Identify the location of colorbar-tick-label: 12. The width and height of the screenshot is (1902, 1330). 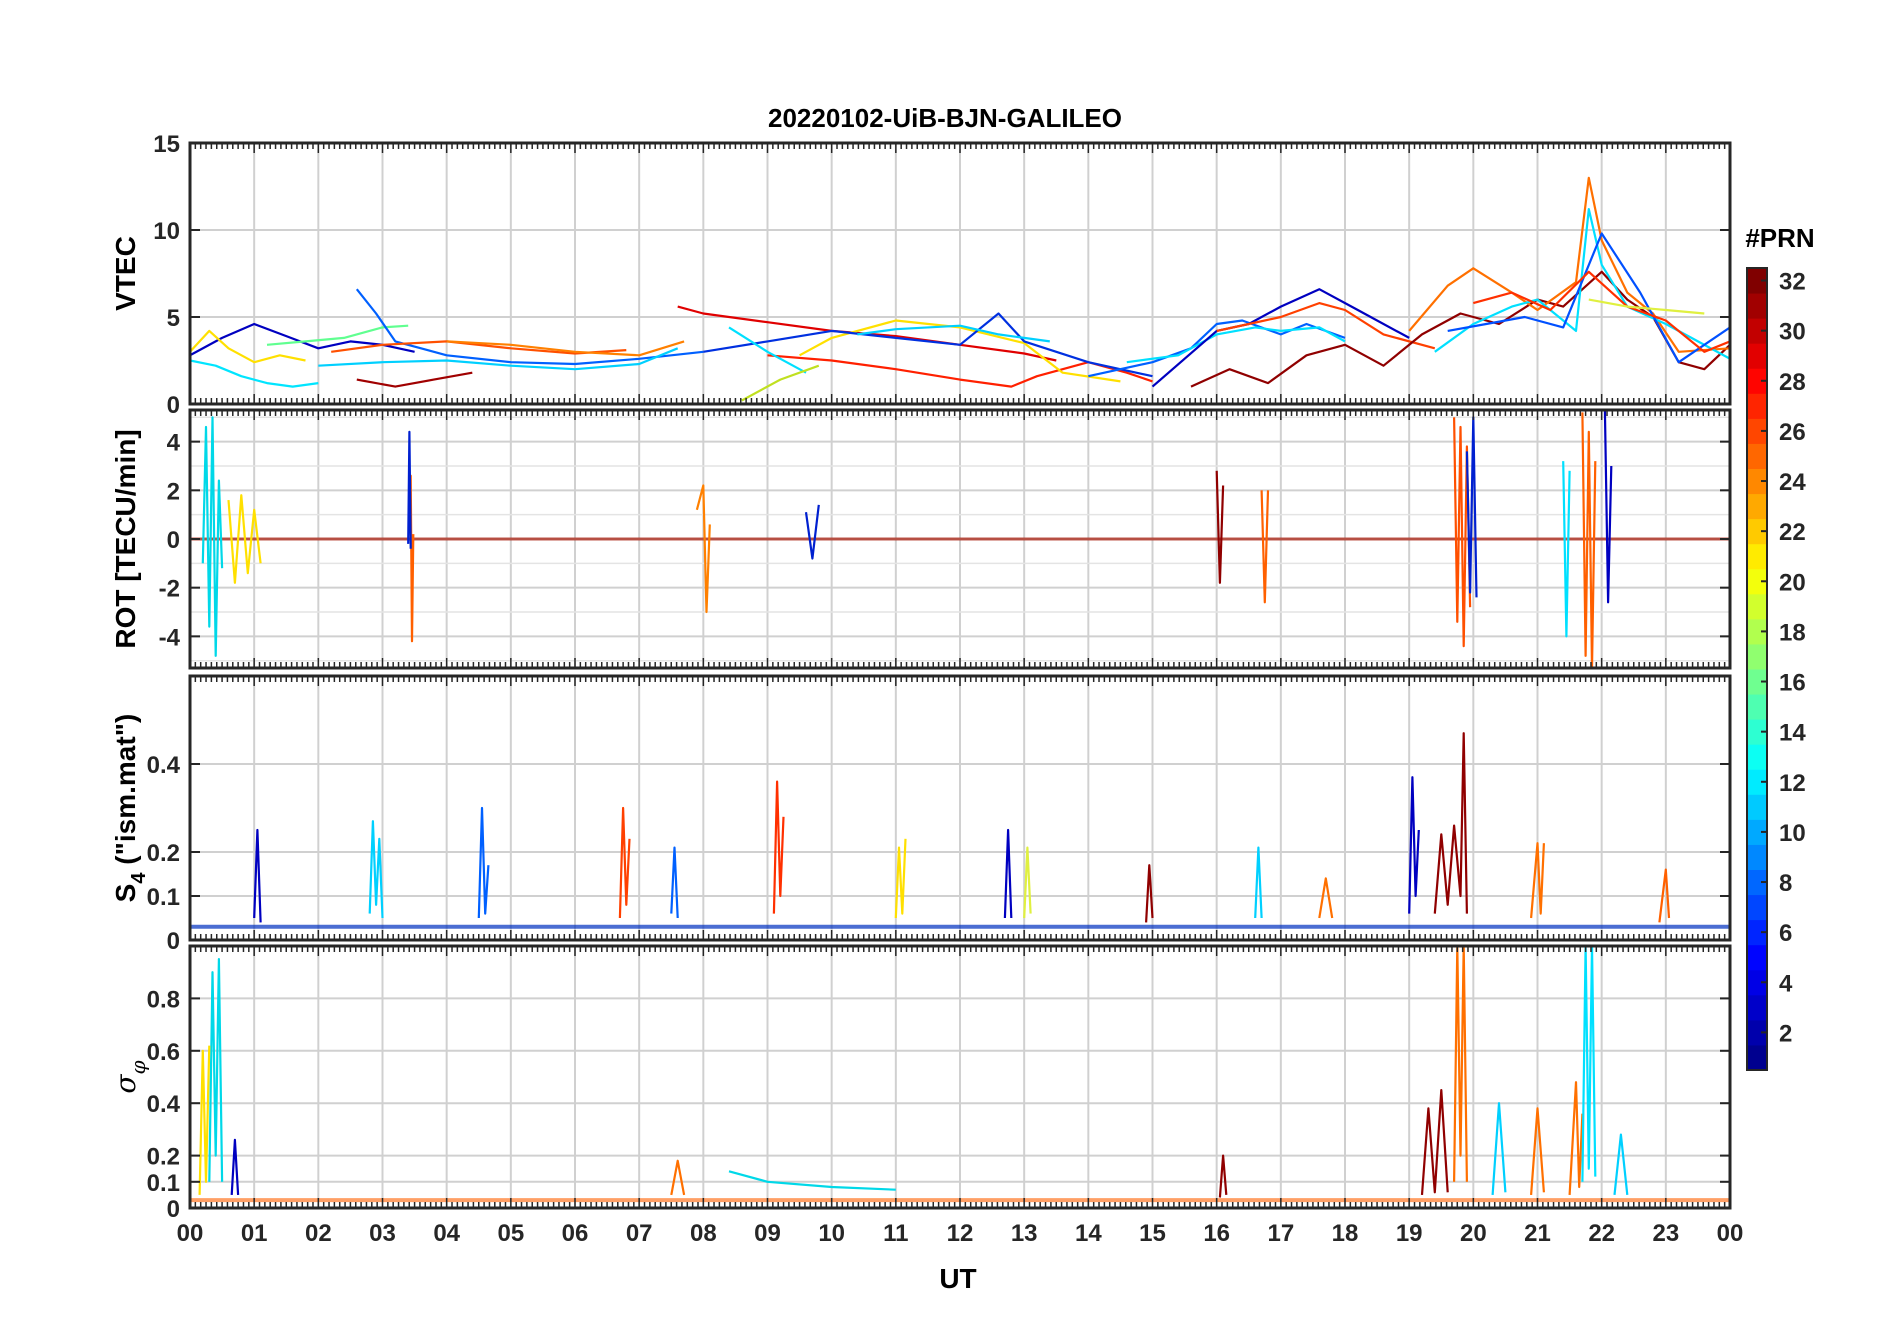
(1792, 783).